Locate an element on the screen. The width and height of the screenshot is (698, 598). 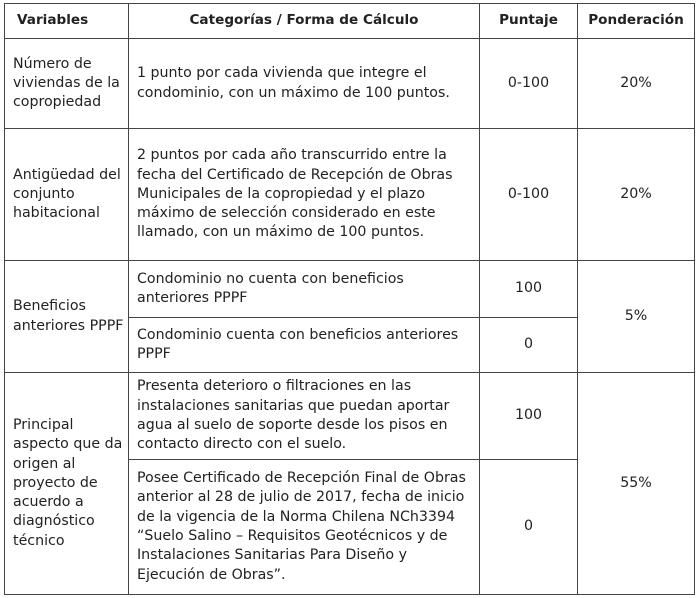
header-variables: Variables is located at coordinates (66, 21).